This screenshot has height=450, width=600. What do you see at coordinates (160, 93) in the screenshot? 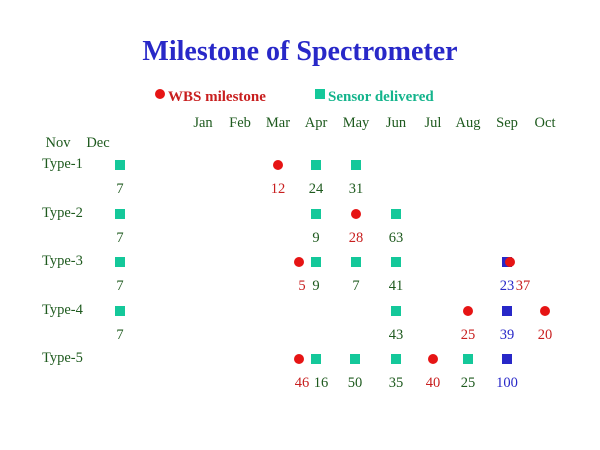
I see `legend-circle-marker` at bounding box center [160, 93].